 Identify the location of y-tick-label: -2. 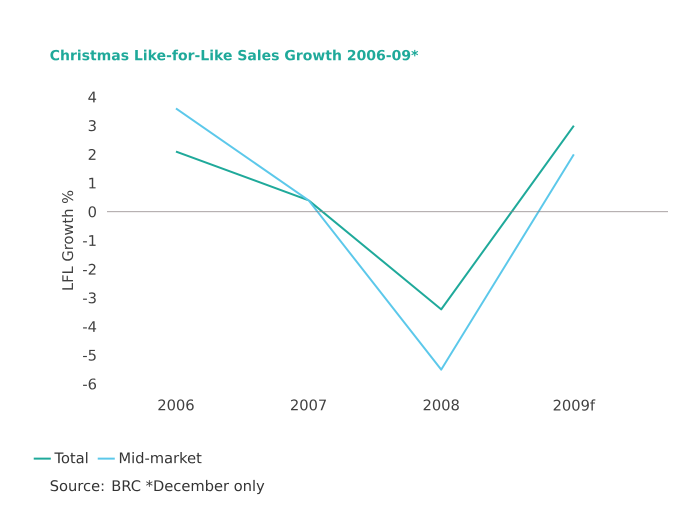
(89, 269).